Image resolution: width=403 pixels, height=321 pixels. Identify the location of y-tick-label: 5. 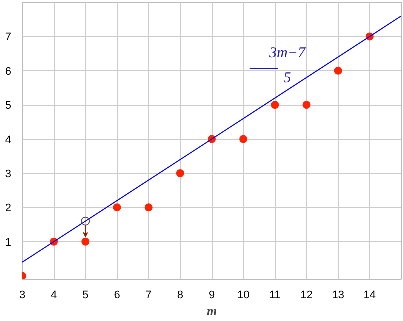
(8, 106).